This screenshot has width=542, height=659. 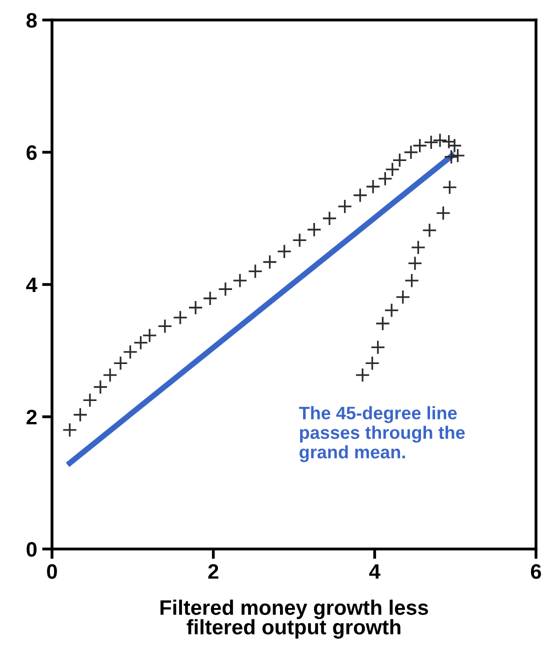 I want to click on y-tick-label: 4, so click(x=32, y=285).